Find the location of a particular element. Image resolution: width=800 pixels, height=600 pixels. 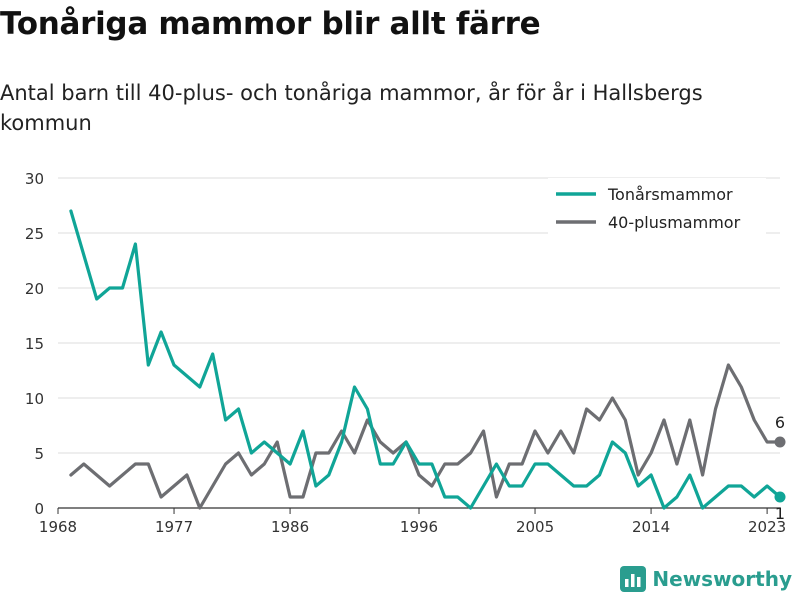

brand-logo: Newsworthy is located at coordinates (706, 579).